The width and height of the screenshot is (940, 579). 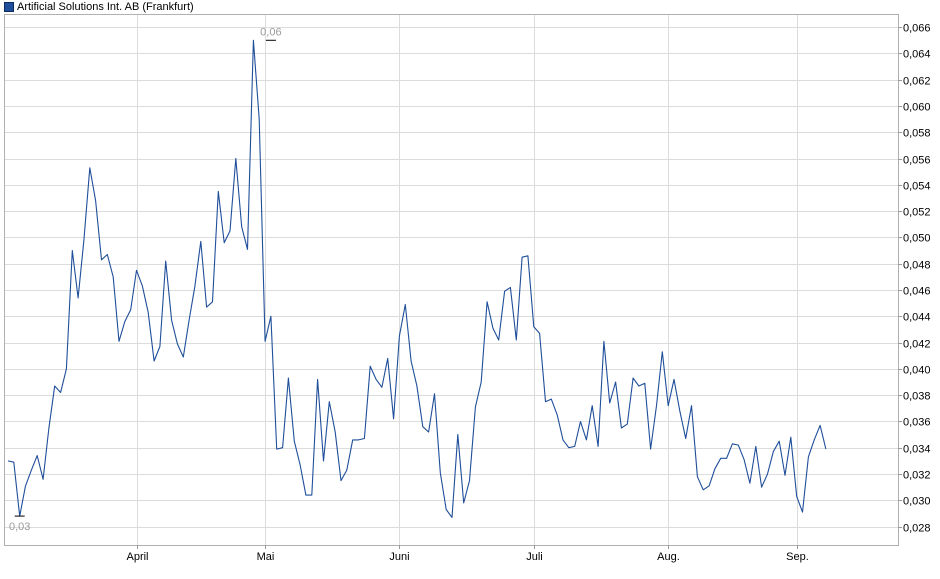 What do you see at coordinates (917, 213) in the screenshot?
I see `y-tick-label: 0,052` at bounding box center [917, 213].